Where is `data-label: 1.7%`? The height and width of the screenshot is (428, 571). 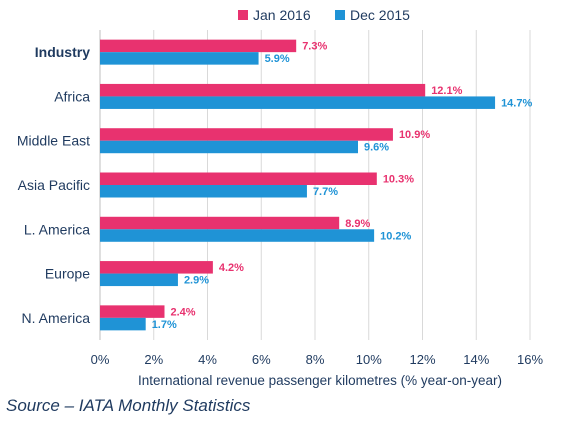 data-label: 1.7% is located at coordinates (164, 325).